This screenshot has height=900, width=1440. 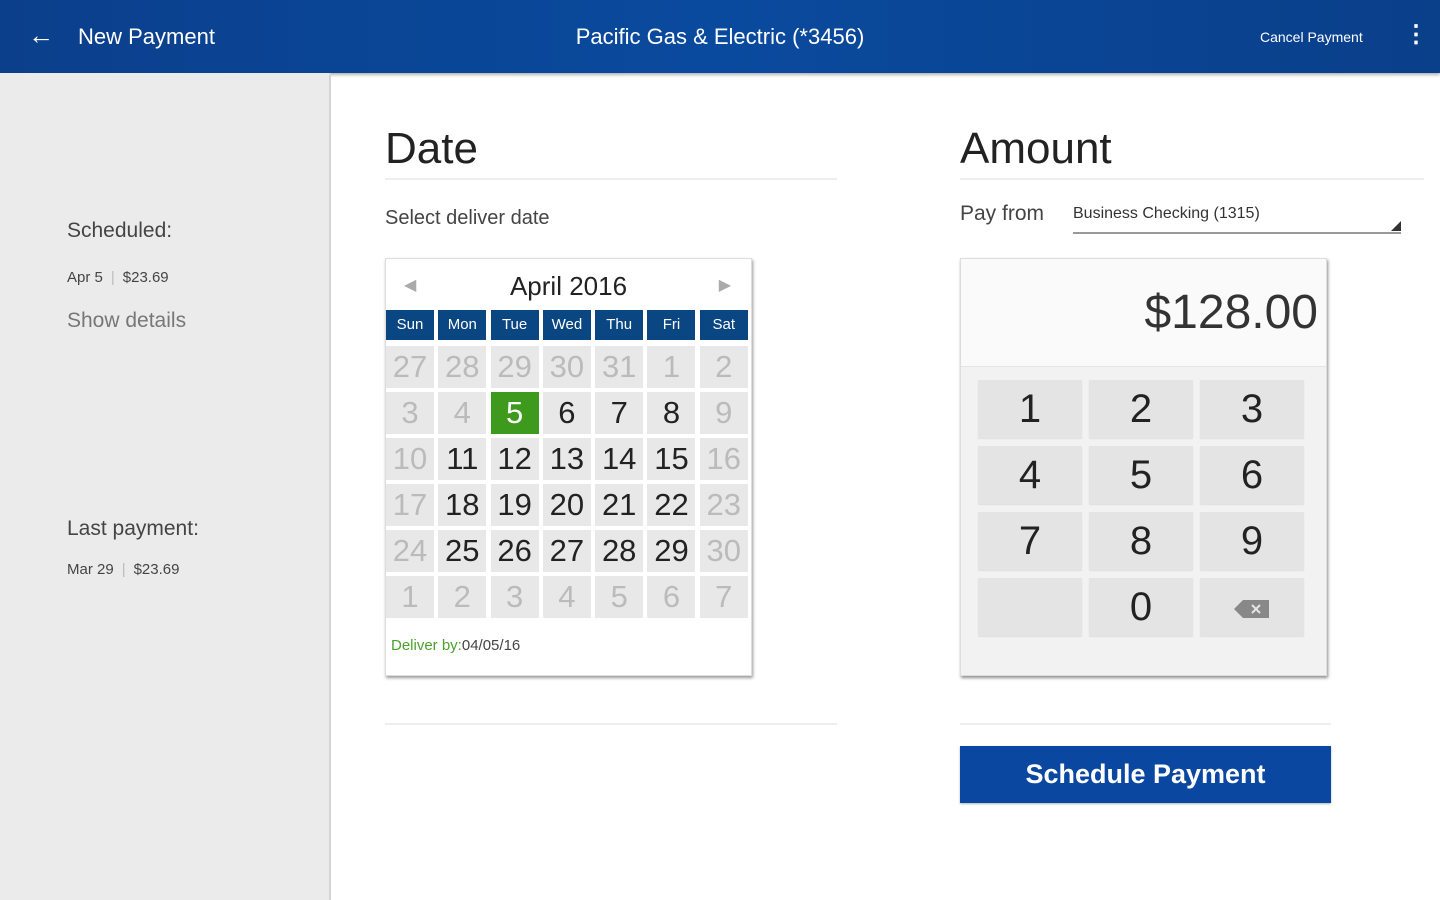 What do you see at coordinates (619, 325) in the screenshot?
I see `weekday-header: Thu` at bounding box center [619, 325].